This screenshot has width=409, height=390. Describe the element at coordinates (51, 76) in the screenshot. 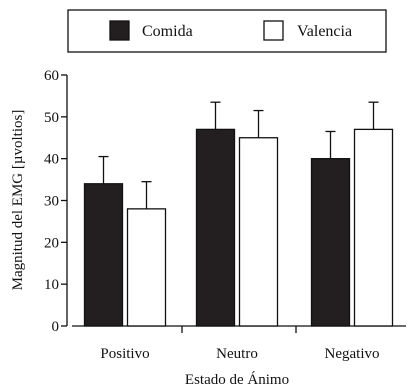

I see `y-tick-label: 60` at that location.